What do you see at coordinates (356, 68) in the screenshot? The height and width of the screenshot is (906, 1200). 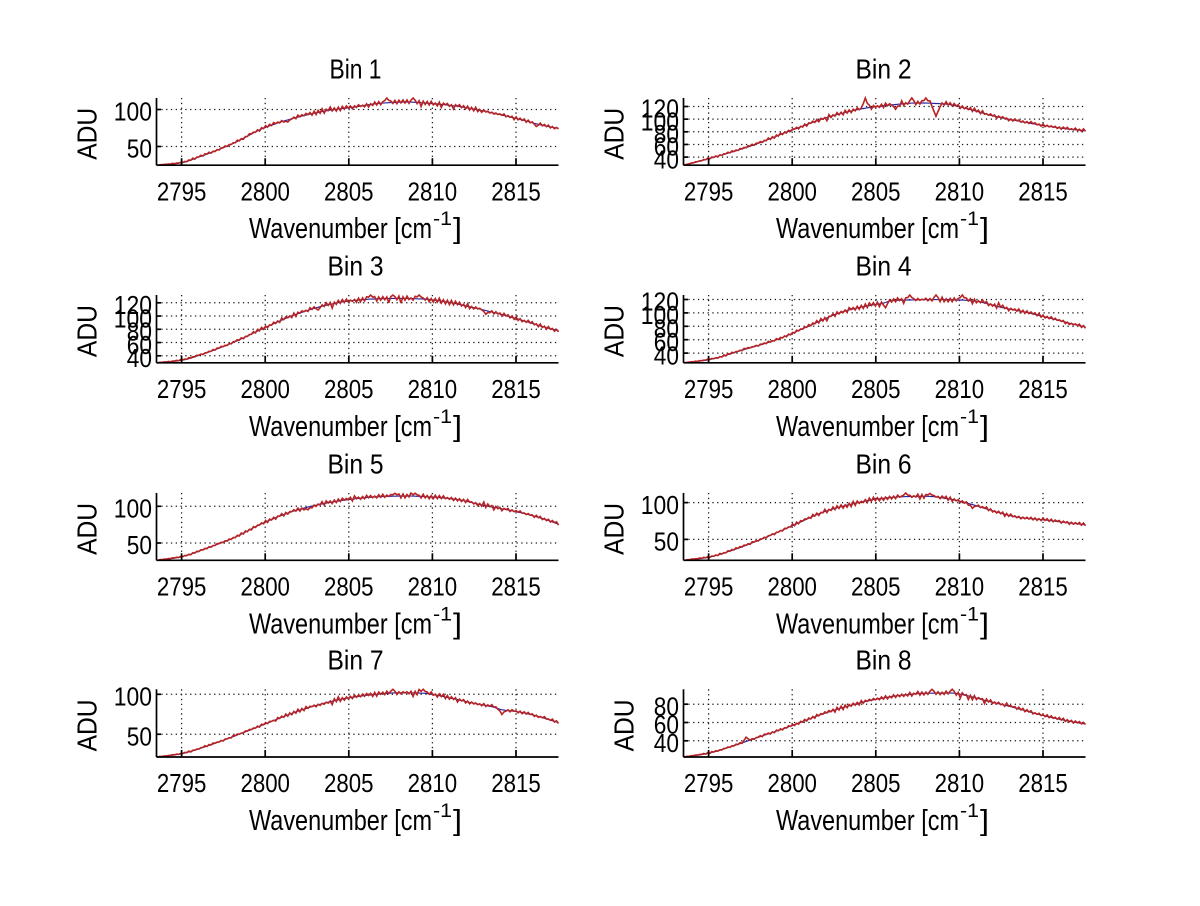 I see `svg-text: Bin 1` at bounding box center [356, 68].